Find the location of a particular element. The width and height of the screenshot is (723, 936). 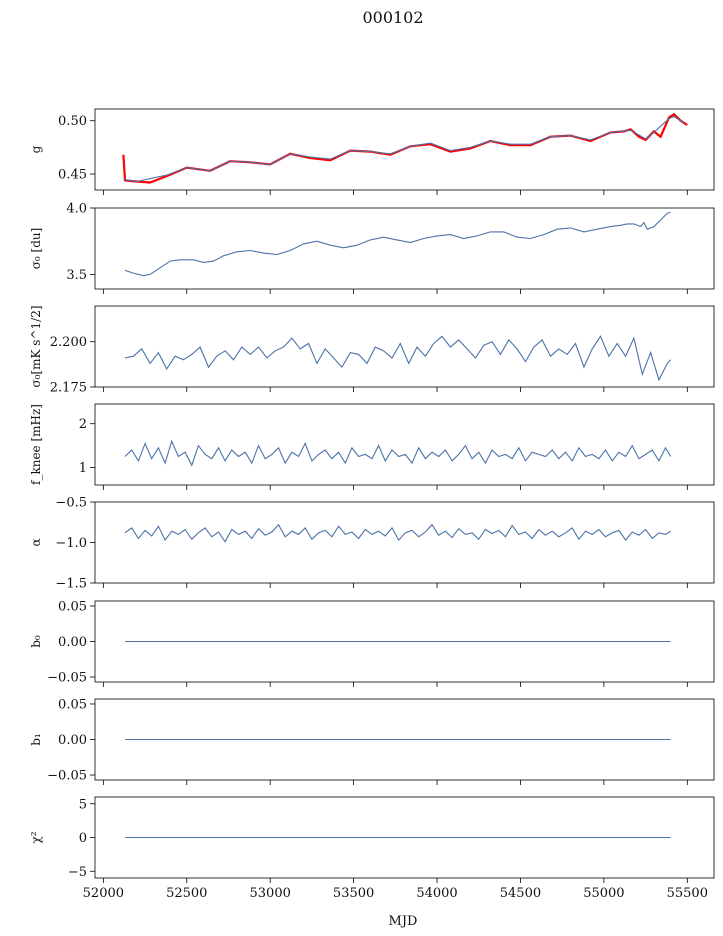

y-axis-label: σ₀ [du] is located at coordinates (36, 249).